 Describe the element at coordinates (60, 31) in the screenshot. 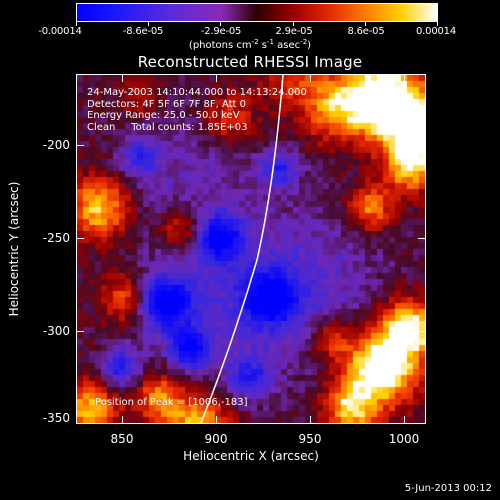

I see `colorbar-label: -0.00014` at that location.